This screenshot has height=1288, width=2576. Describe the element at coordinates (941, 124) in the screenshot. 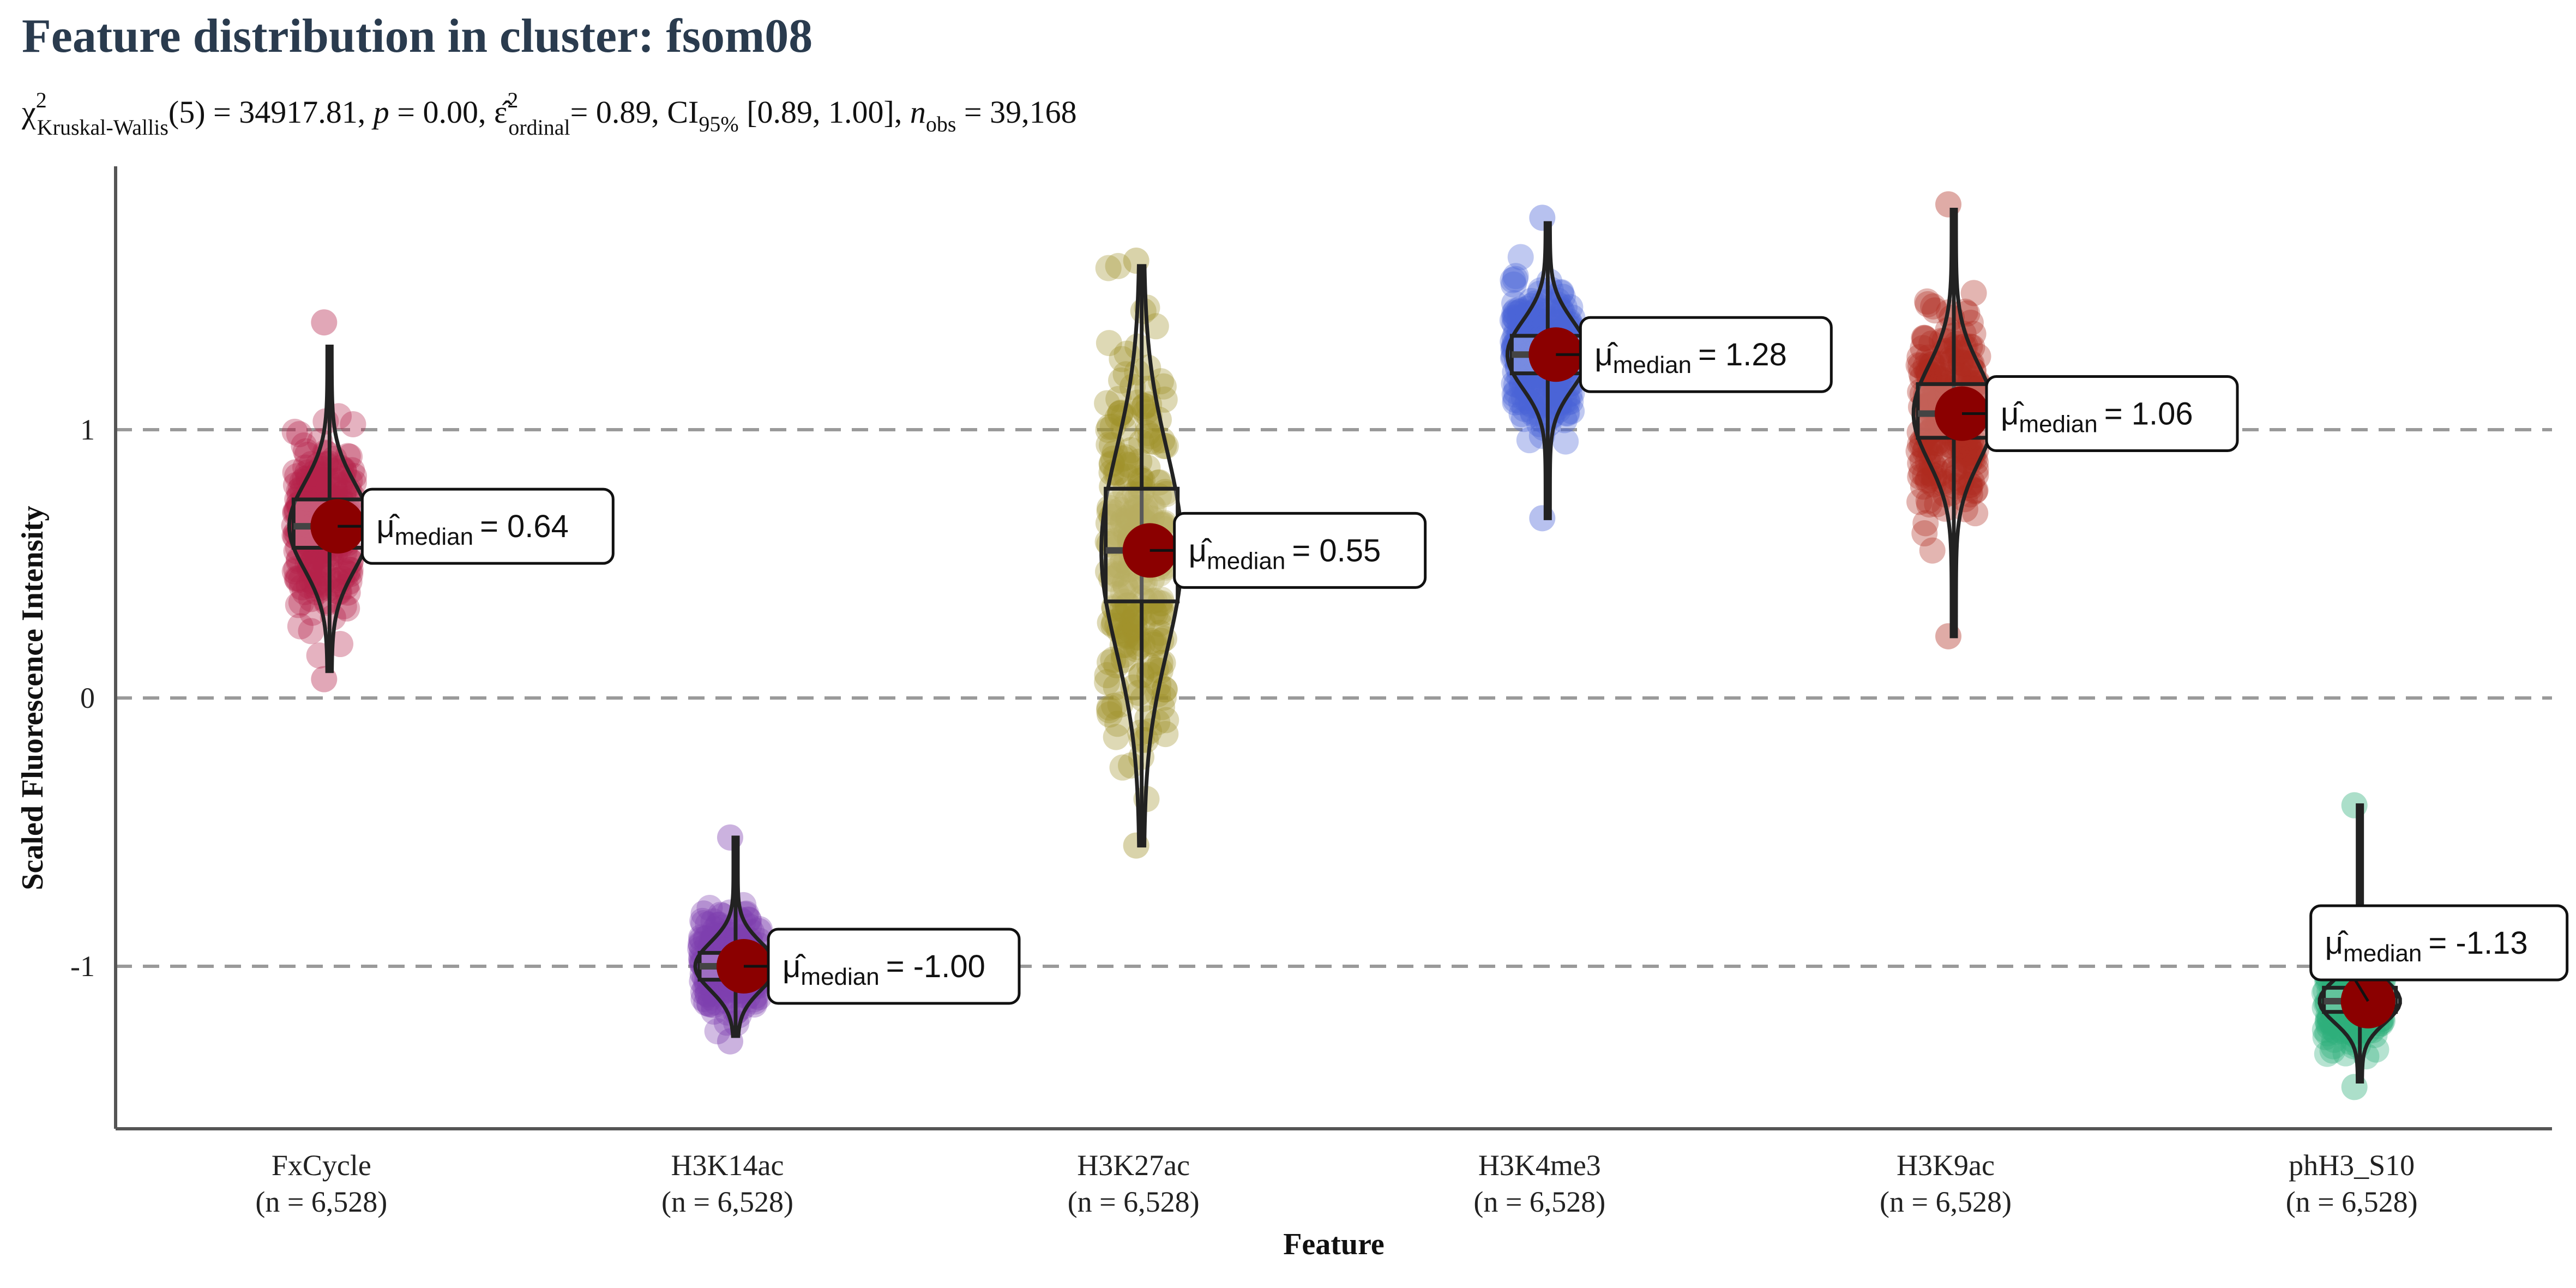

I see `subtitle-n-sub: obs` at that location.